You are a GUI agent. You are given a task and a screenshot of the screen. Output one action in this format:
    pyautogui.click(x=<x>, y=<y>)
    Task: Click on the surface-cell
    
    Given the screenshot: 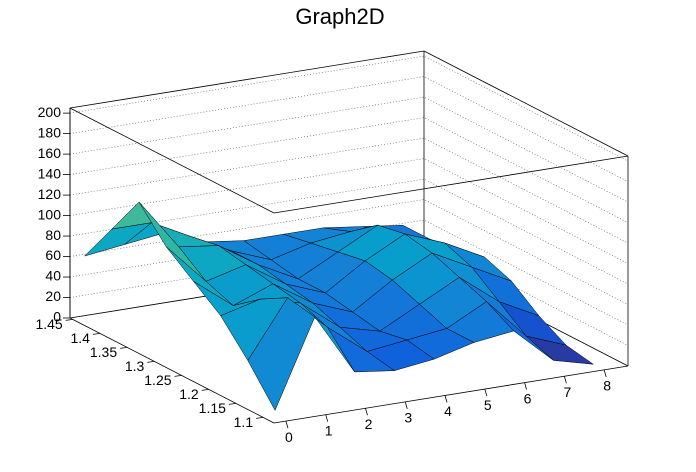 What is the action you would take?
    pyautogui.click(x=281, y=354)
    